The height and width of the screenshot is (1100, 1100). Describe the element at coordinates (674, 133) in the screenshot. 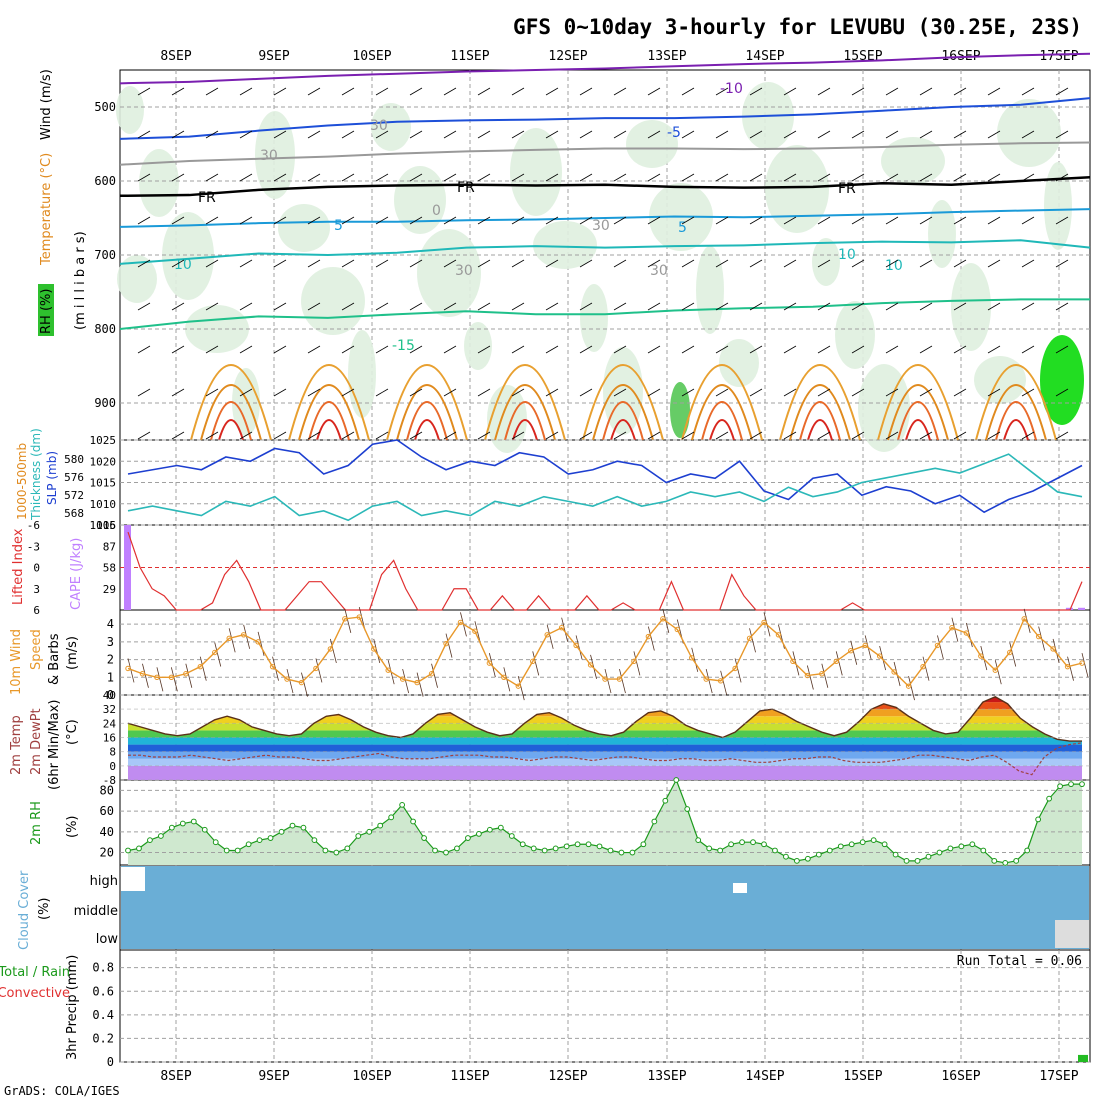

I see `contour-label: -5` at that location.